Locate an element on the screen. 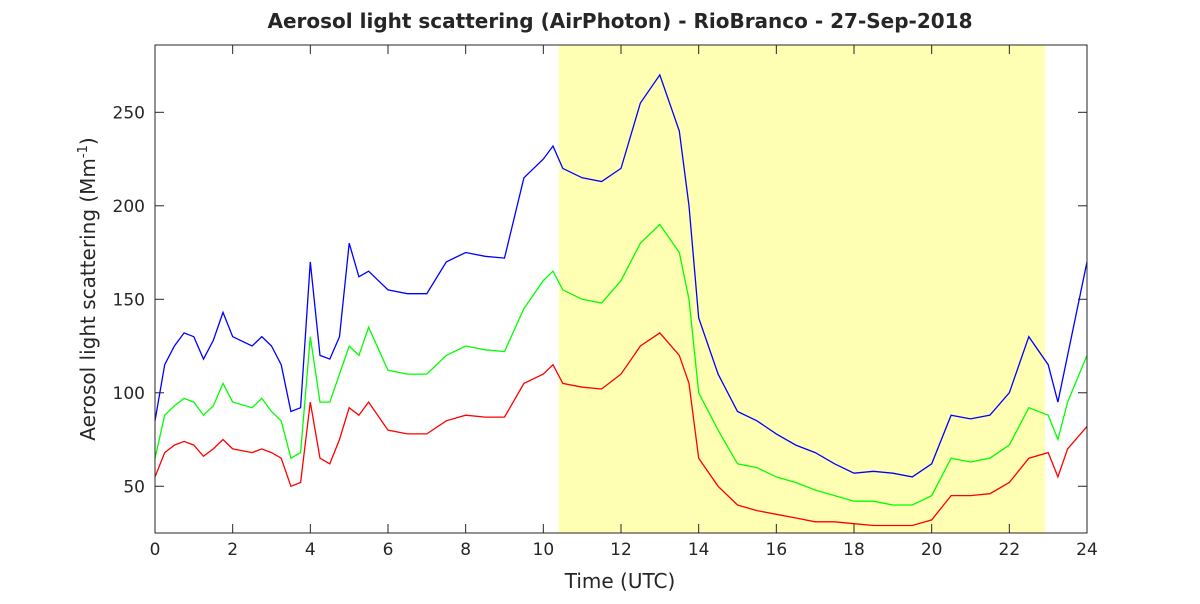 The width and height of the screenshot is (1200, 604). x-axis-label: Time (UTC) is located at coordinates (620, 581).